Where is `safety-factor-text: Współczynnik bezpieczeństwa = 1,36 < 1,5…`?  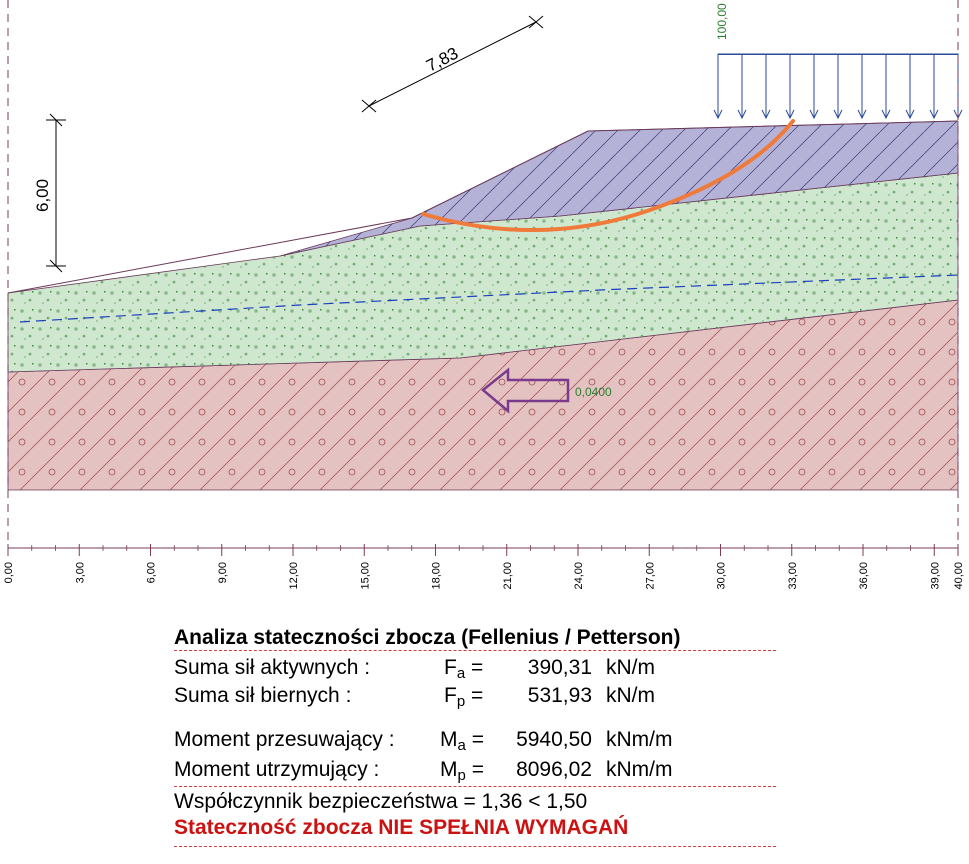 safety-factor-text: Współczynnik bezpieczeństwa = 1,36 < 1,5… is located at coordinates (381, 801).